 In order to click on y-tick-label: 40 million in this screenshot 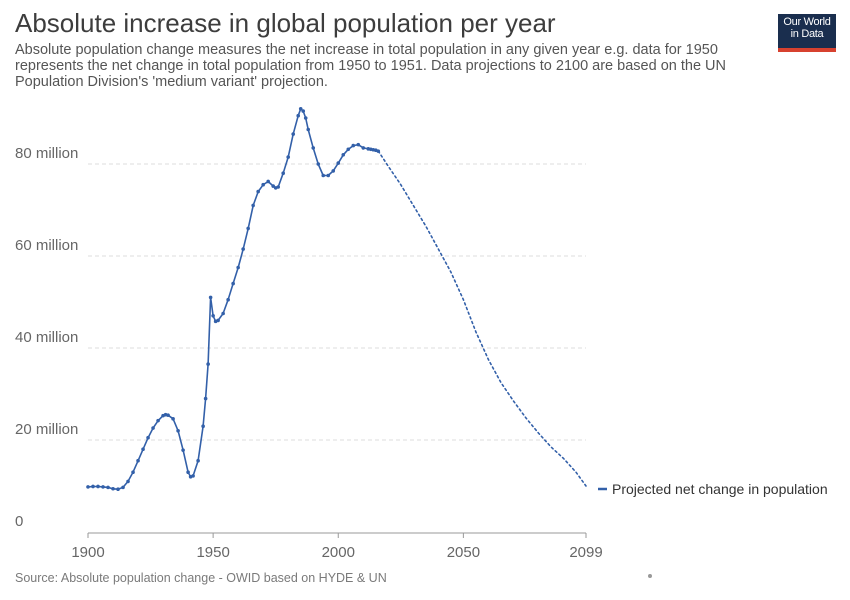, I will do `click(46, 337)`.